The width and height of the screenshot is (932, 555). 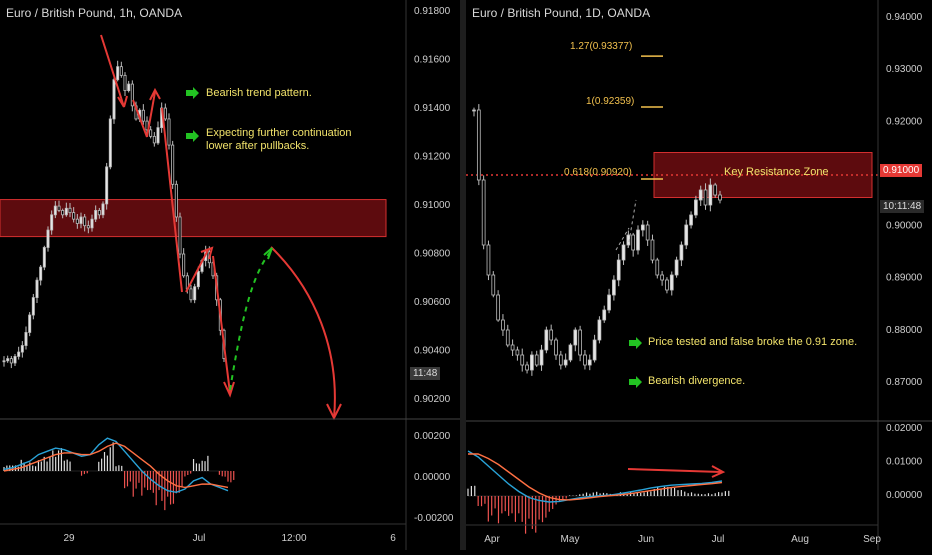 I want to click on left-macd-line, so click(x=116, y=465).